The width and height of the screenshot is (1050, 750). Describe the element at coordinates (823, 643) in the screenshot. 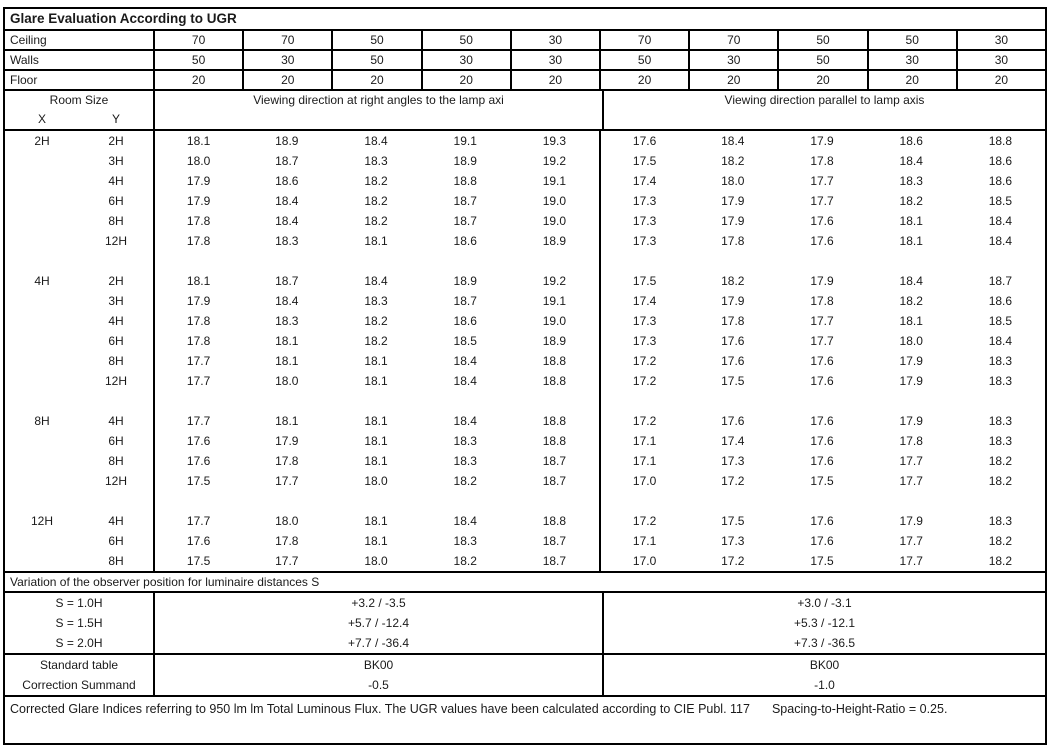

I see `variation-right-value: +7.3 / -36.5` at that location.